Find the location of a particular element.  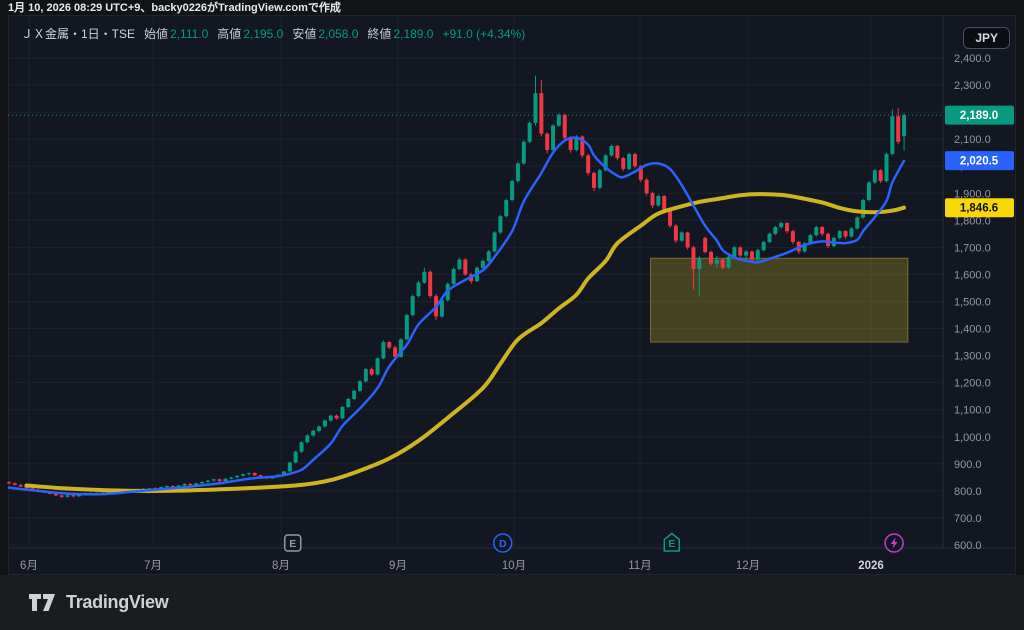

currency-button: JPY is located at coordinates (986, 38).